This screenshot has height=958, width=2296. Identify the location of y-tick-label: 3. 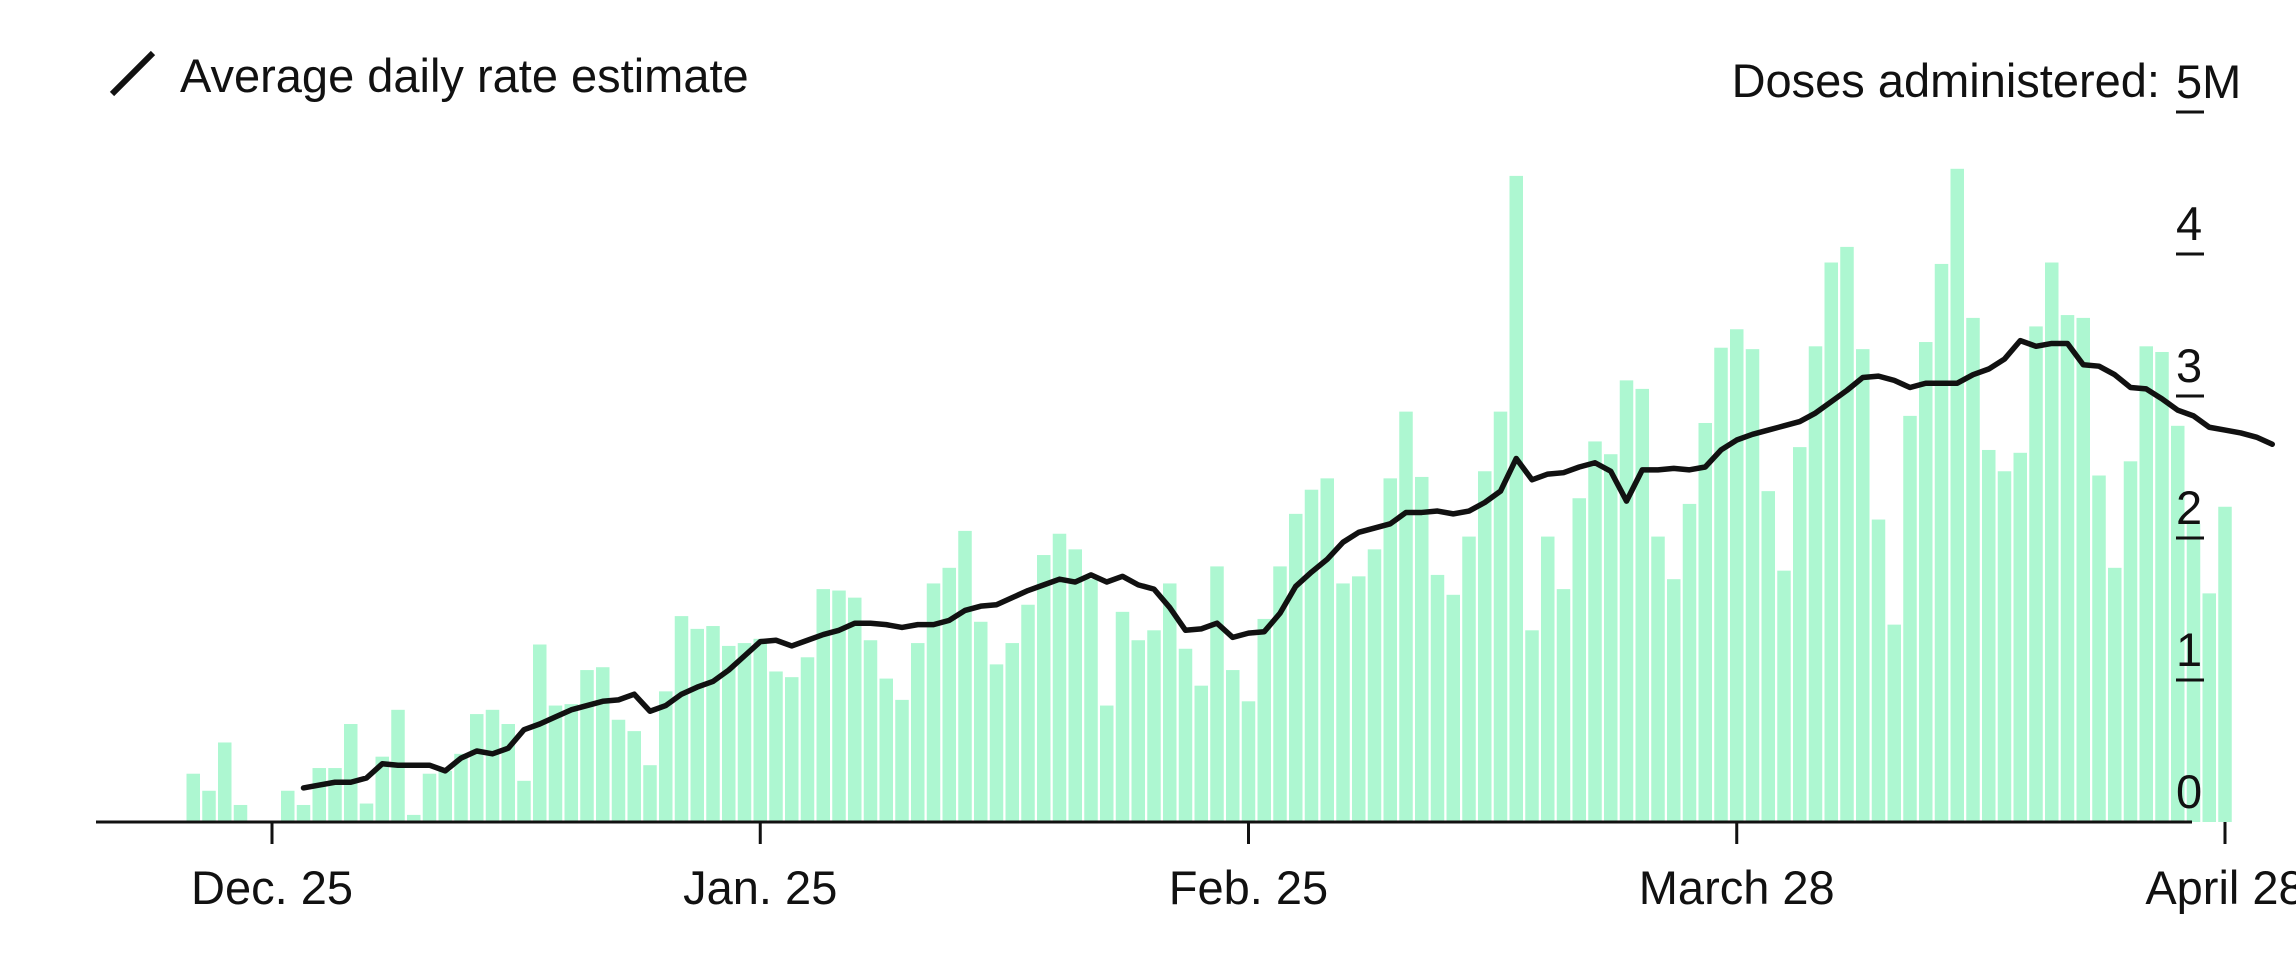
(2189, 365).